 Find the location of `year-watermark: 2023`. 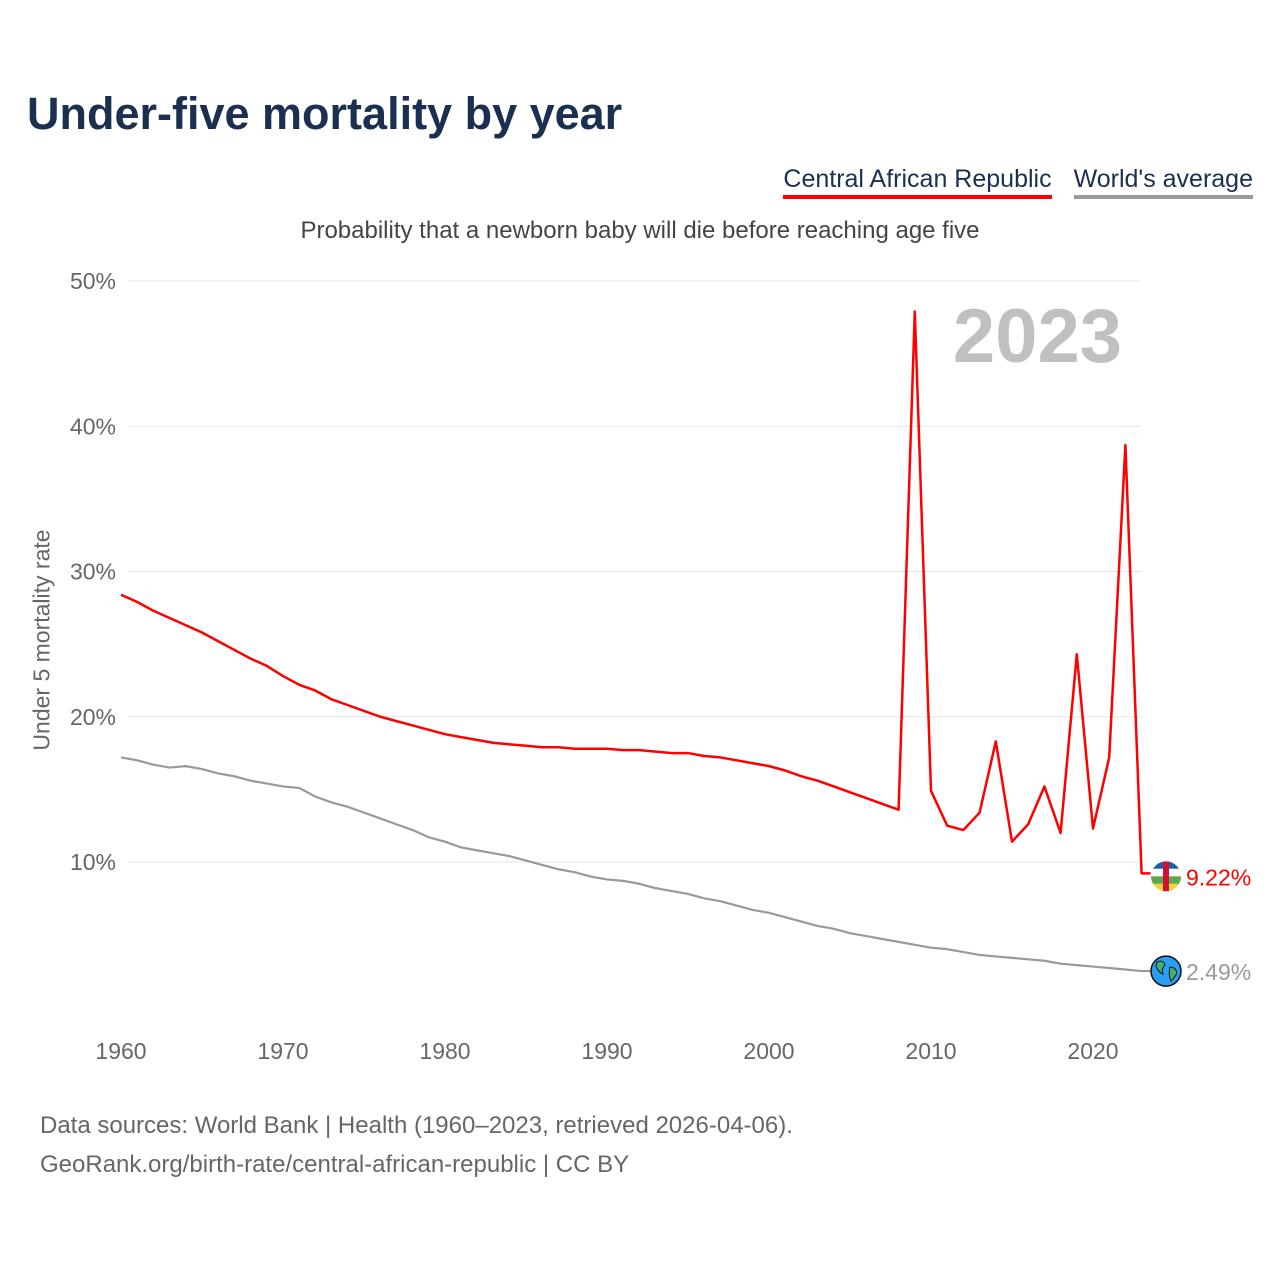

year-watermark: 2023 is located at coordinates (1037, 336).